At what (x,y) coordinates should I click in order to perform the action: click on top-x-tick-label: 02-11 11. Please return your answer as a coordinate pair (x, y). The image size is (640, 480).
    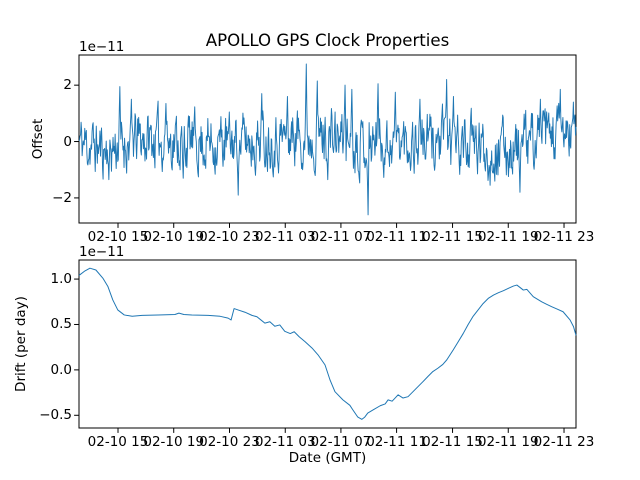
    Looking at the image, I should click on (396, 237).